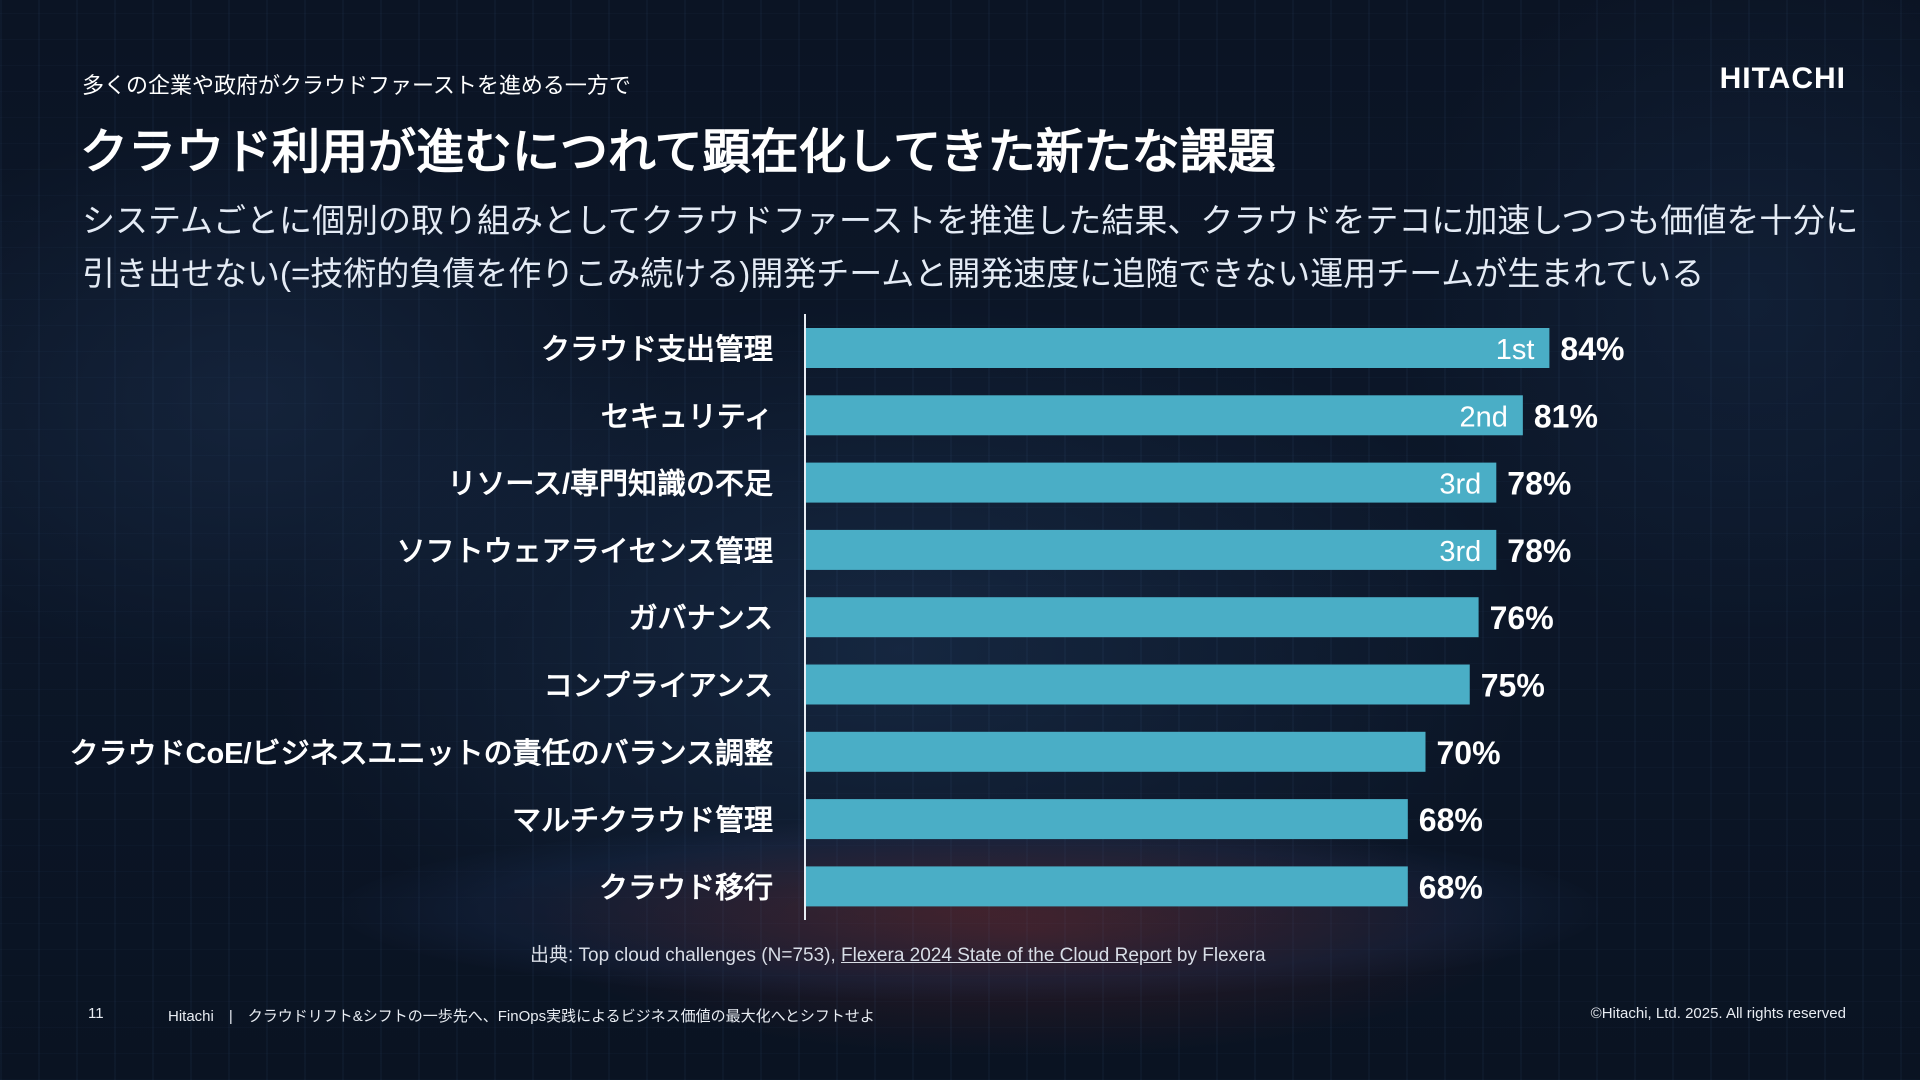 This screenshot has width=1920, height=1080. What do you see at coordinates (678, 152) in the screenshot?
I see `slide-title: クラウド利用が進むにつれて顕在化してきた新たな課題` at bounding box center [678, 152].